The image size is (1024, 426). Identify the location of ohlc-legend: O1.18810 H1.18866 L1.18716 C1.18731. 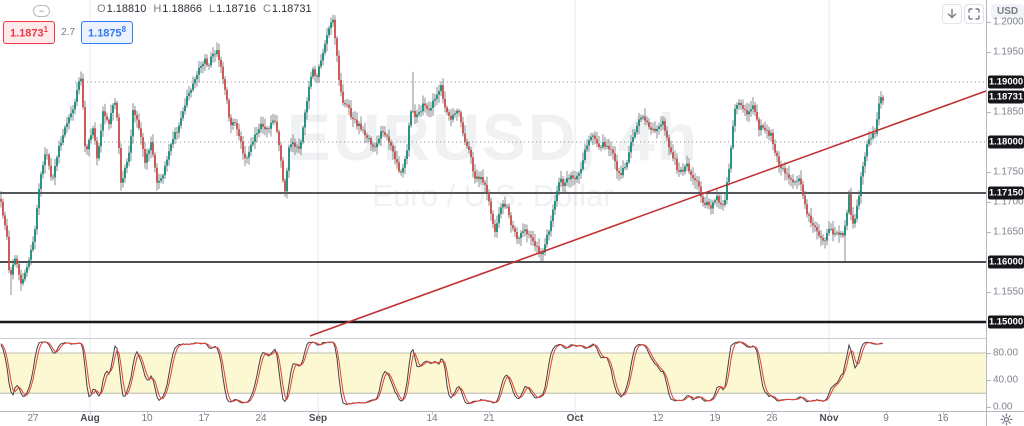
(208, 9).